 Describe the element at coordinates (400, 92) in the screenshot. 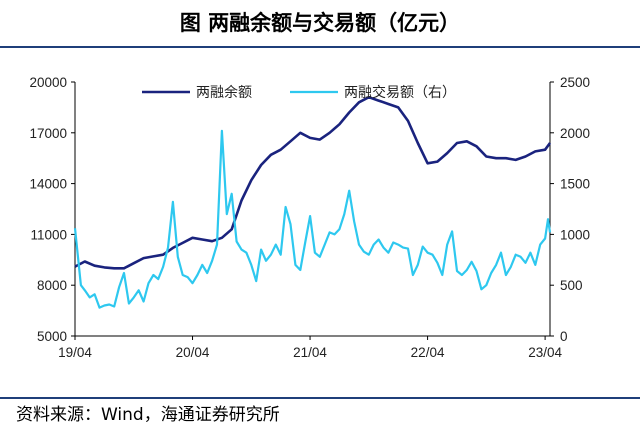

I see `legend-volume-label: 两融交易额（右）` at that location.